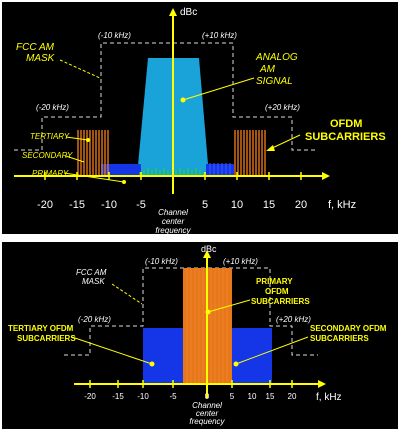 This screenshot has width=400, height=431. I want to click on bottom-tertiary-pointer, so click(112, 350).